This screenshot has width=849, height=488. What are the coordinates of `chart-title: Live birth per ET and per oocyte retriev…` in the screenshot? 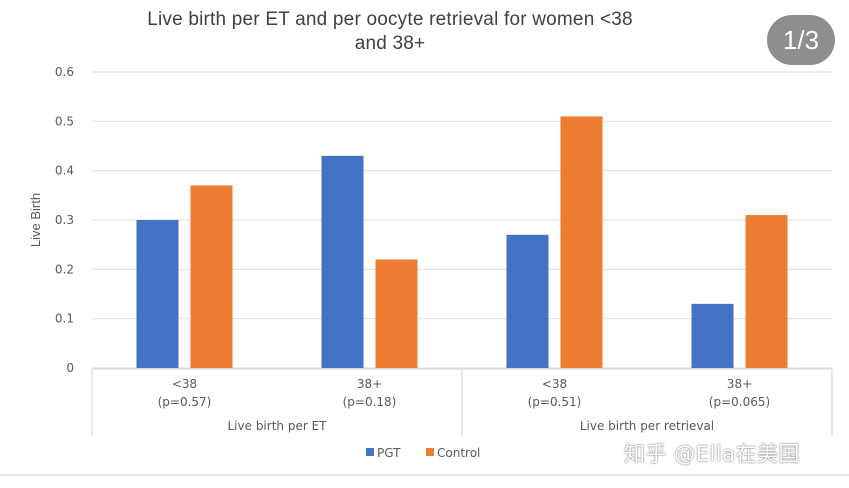 It's located at (390, 32).